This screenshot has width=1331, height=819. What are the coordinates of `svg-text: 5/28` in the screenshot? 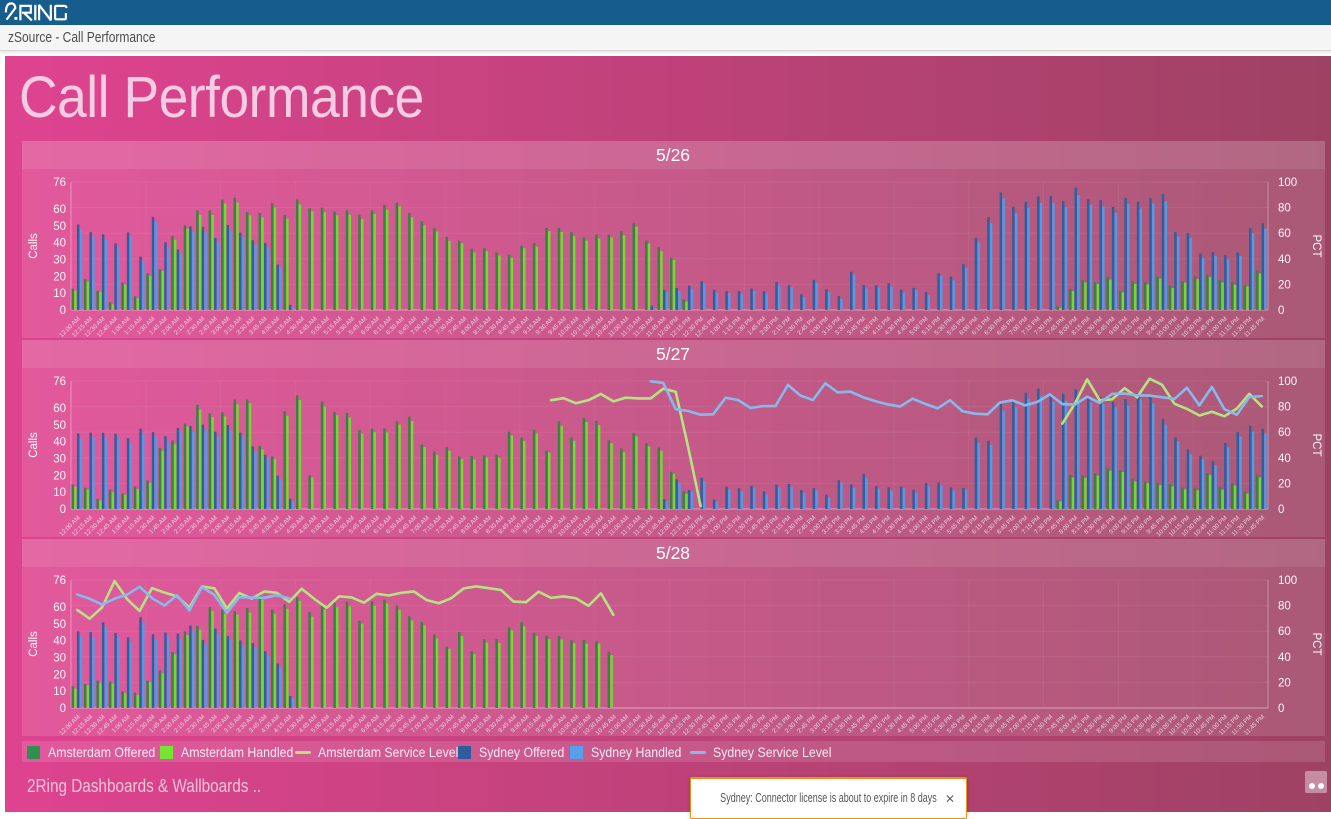 It's located at (673, 553).